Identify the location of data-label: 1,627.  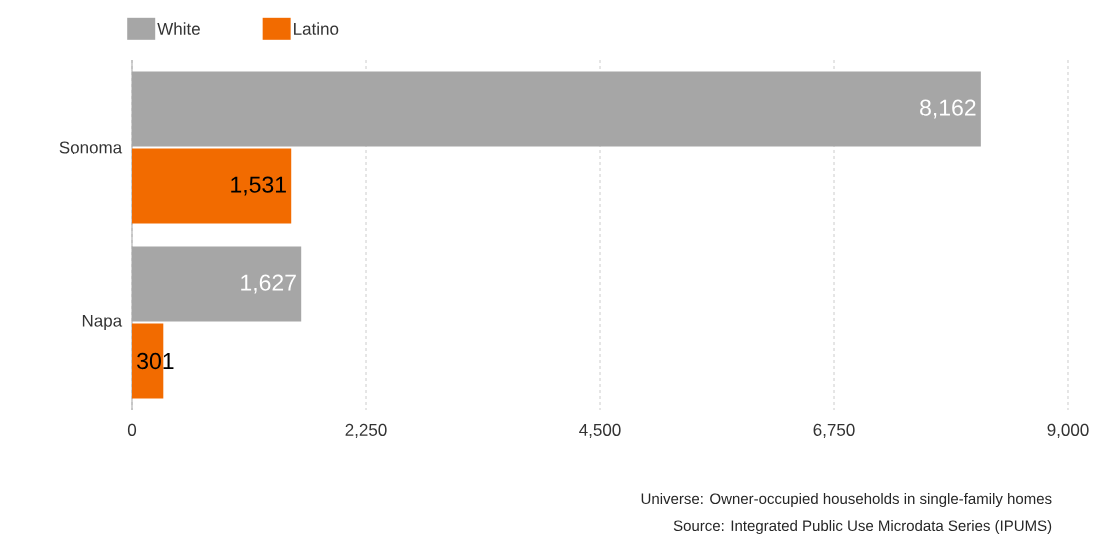
(268, 284).